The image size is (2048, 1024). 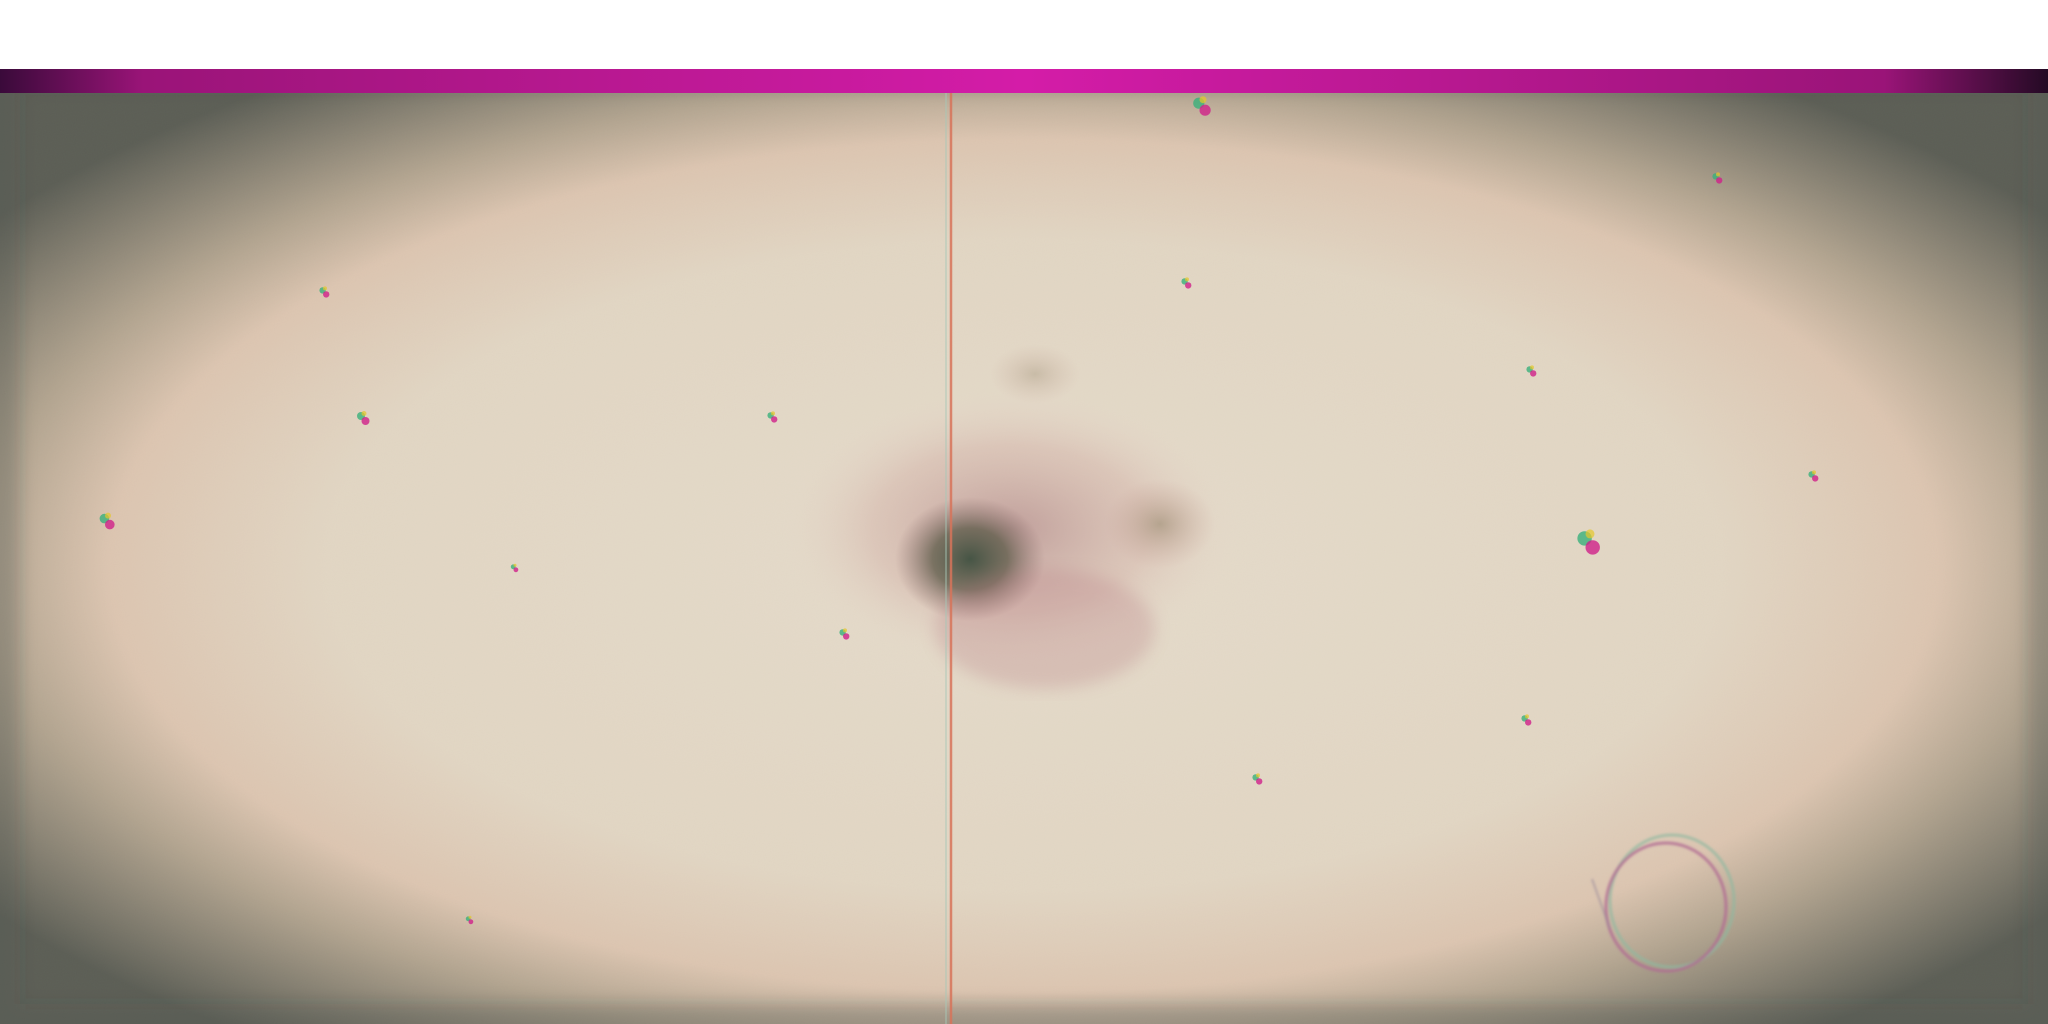 What do you see at coordinates (1024, 81) in the screenshot?
I see `top-band` at bounding box center [1024, 81].